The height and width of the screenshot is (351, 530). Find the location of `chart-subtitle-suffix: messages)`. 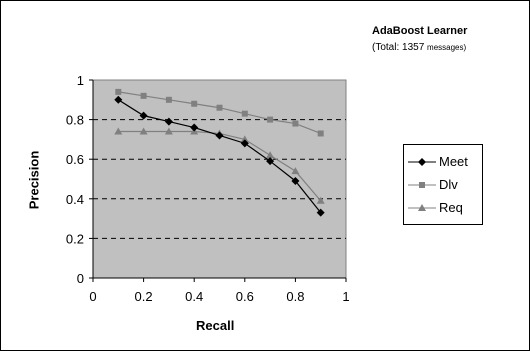

chart-subtitle-suffix: messages) is located at coordinates (447, 47).